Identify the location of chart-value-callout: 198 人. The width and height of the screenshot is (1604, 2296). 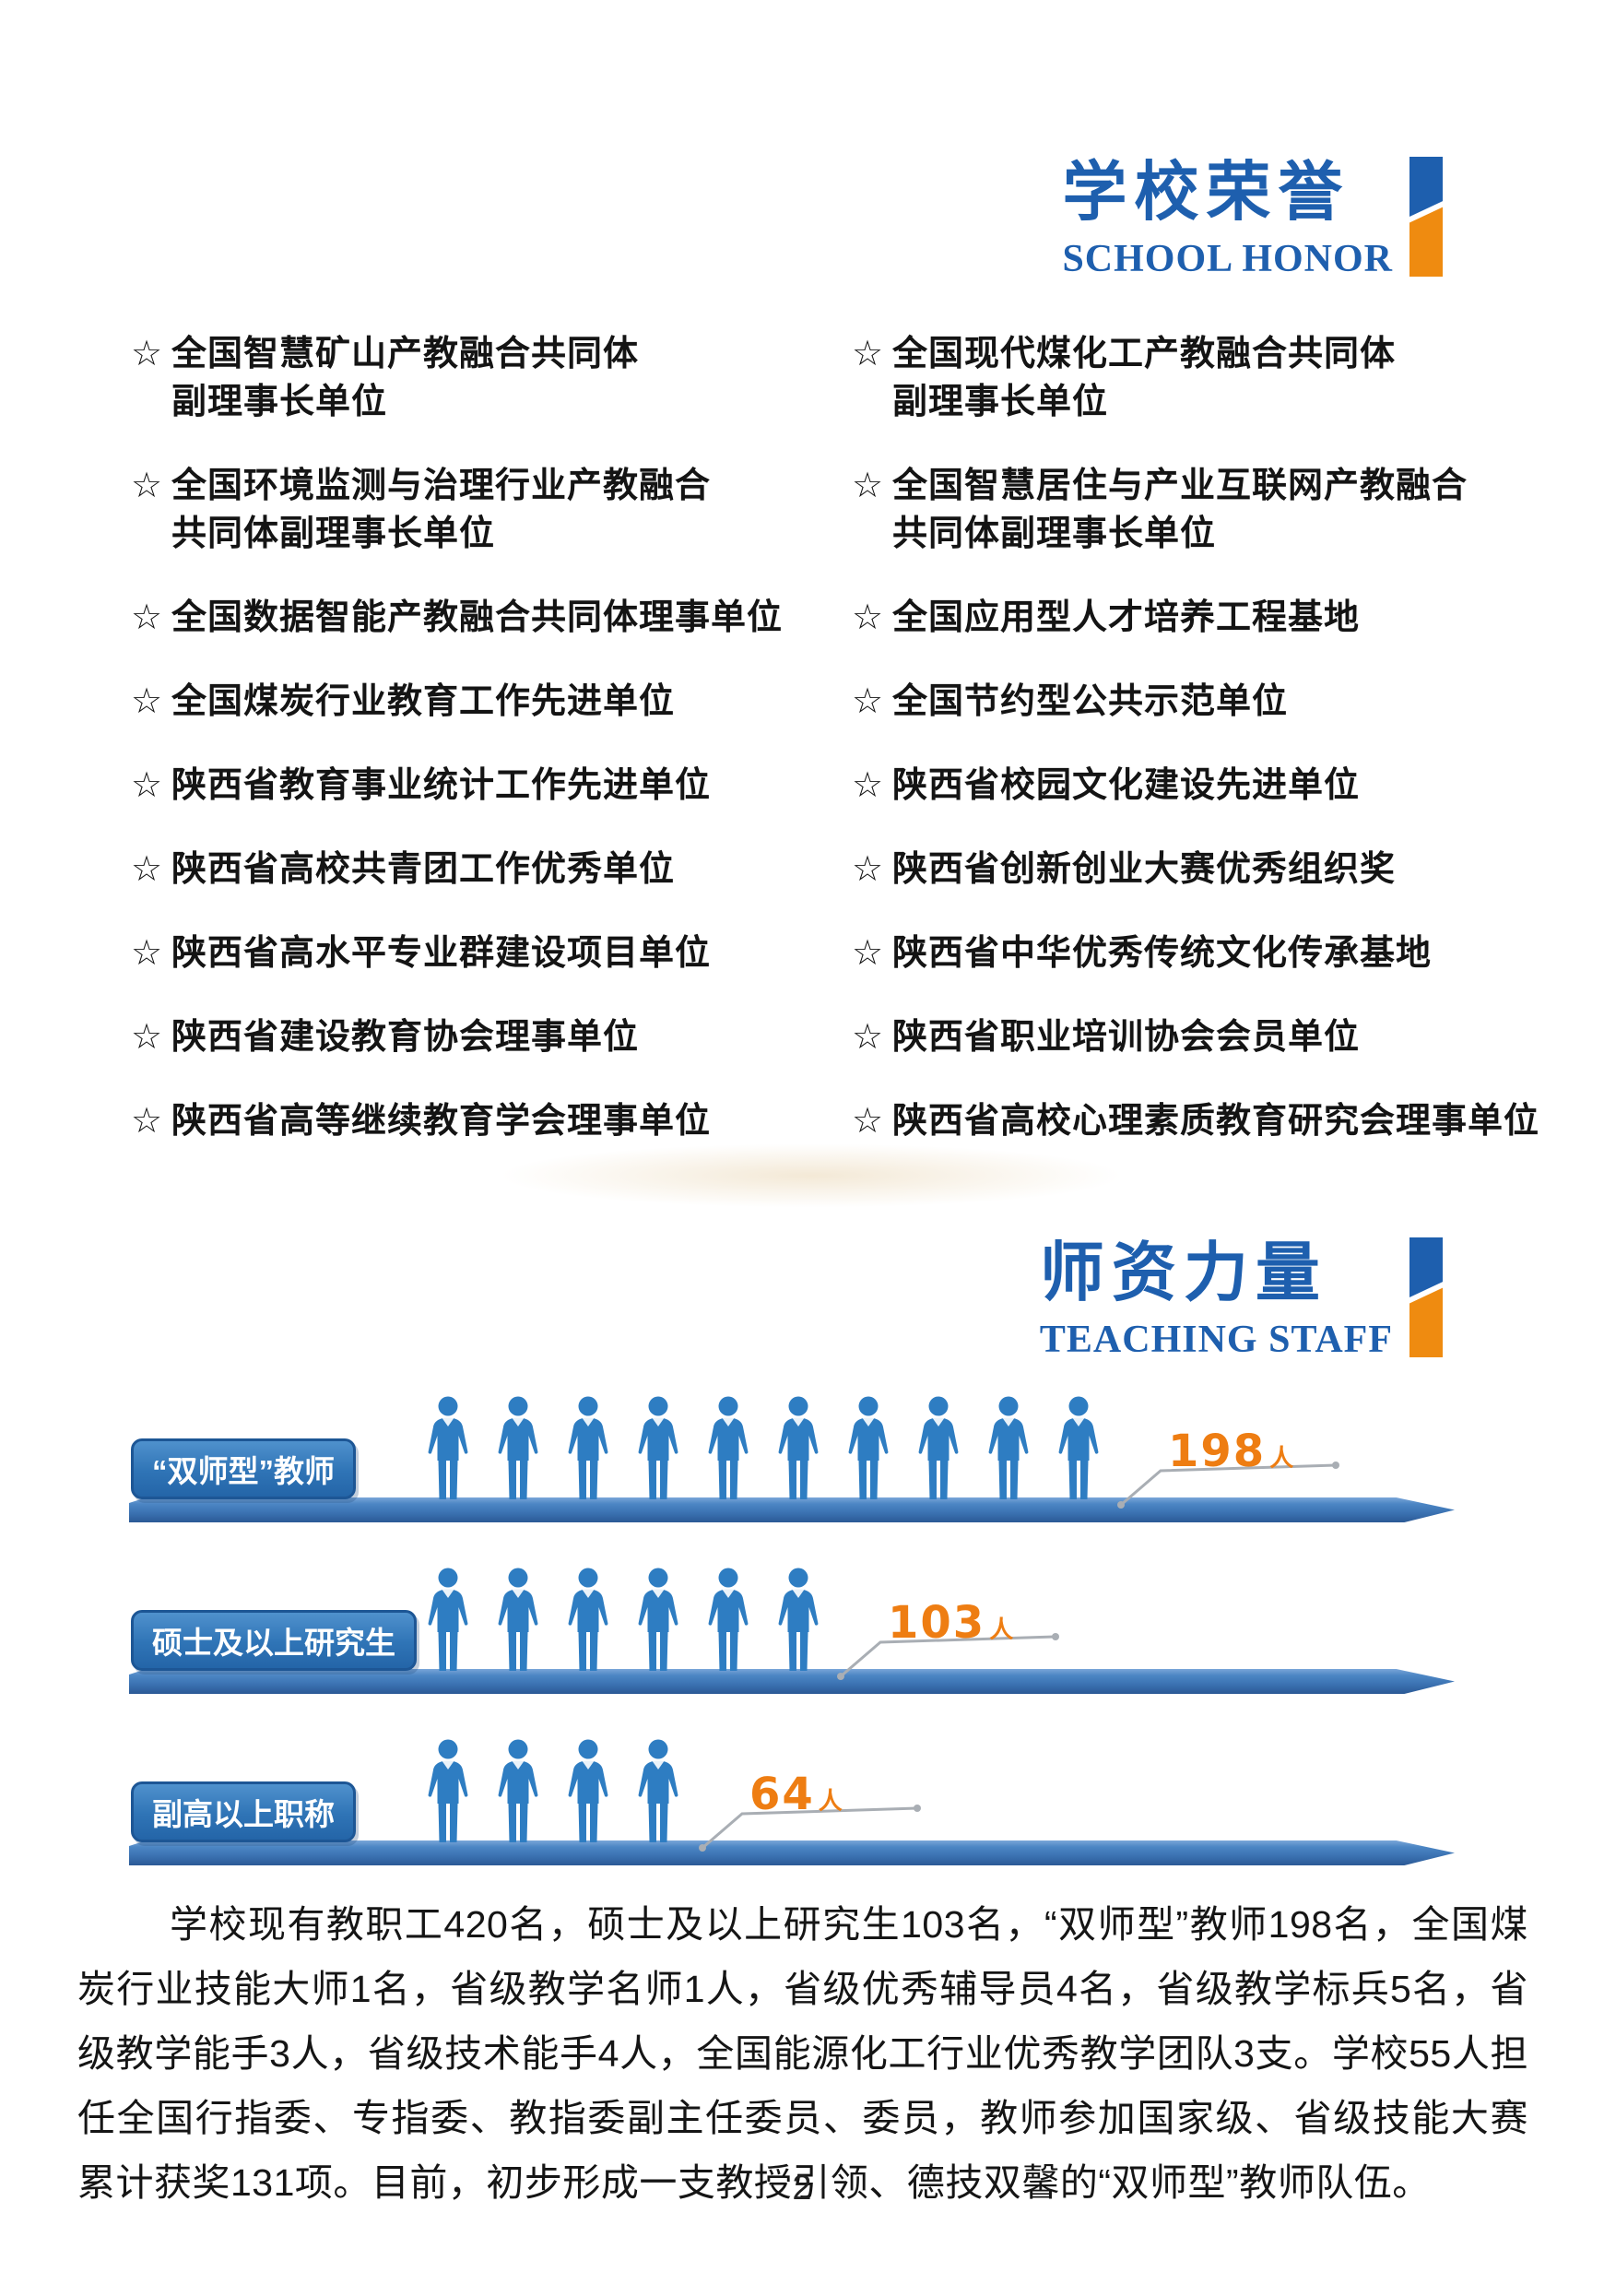
(1230, 1451).